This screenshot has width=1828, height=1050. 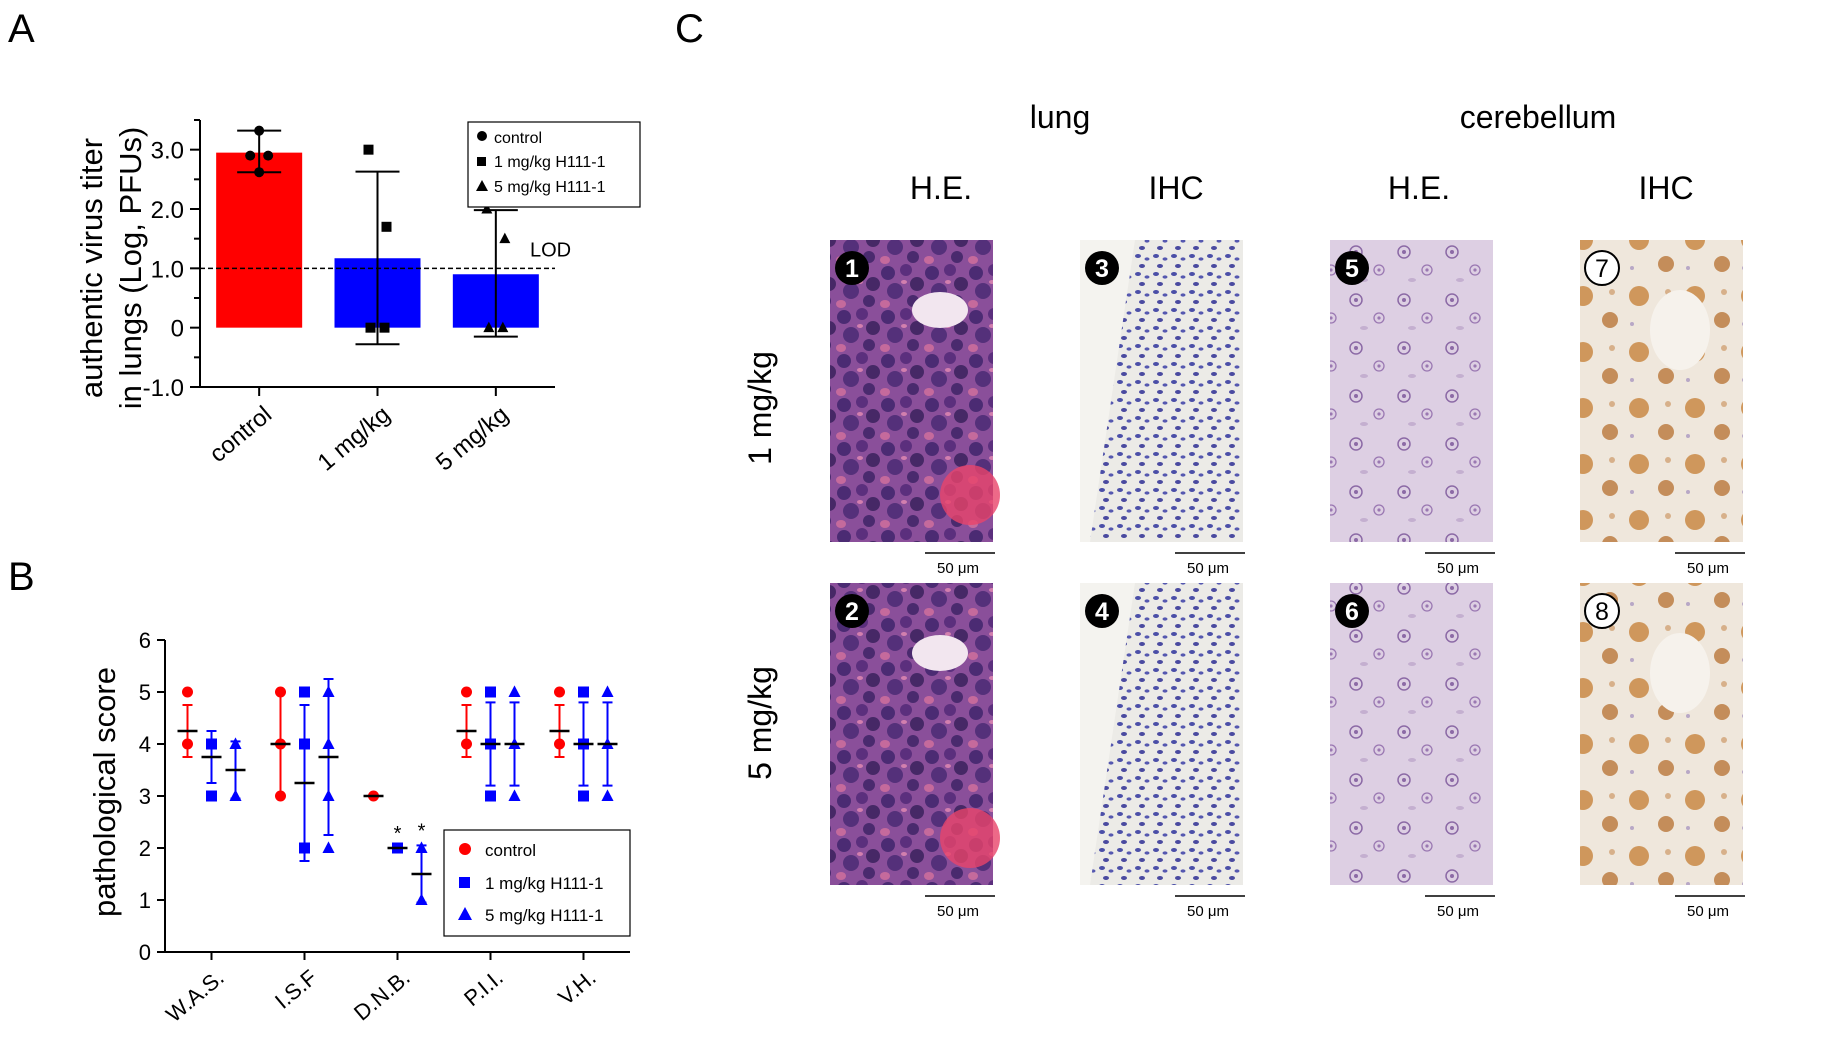 I want to click on alveolar-space, so click(x=940, y=310).